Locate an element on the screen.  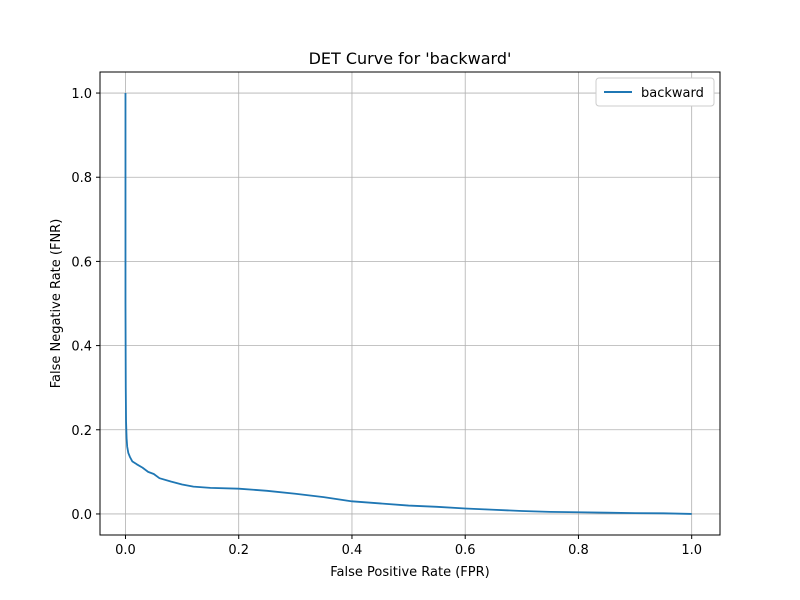
legend: backward is located at coordinates (655, 92).